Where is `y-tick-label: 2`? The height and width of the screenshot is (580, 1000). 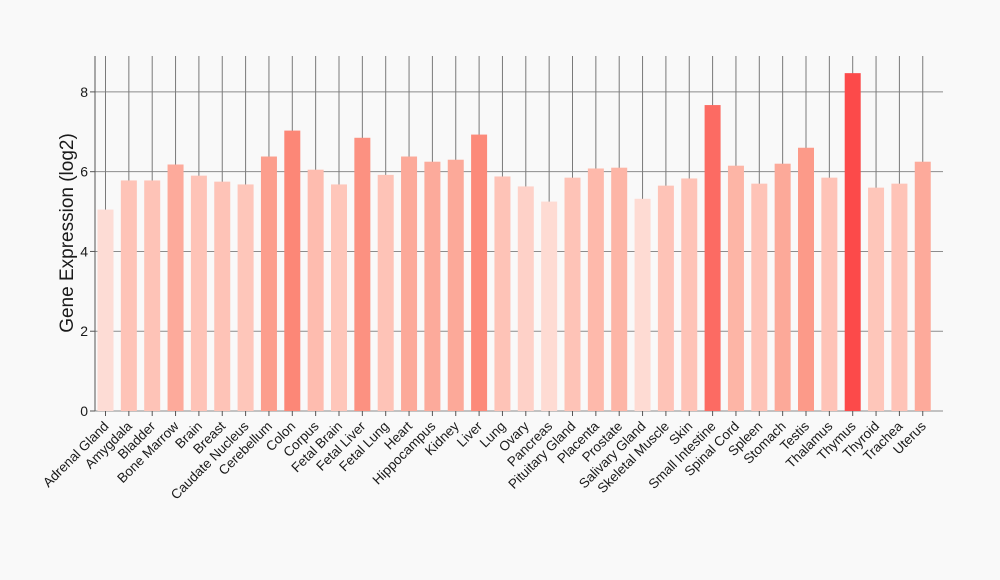 y-tick-label: 2 is located at coordinates (84, 331).